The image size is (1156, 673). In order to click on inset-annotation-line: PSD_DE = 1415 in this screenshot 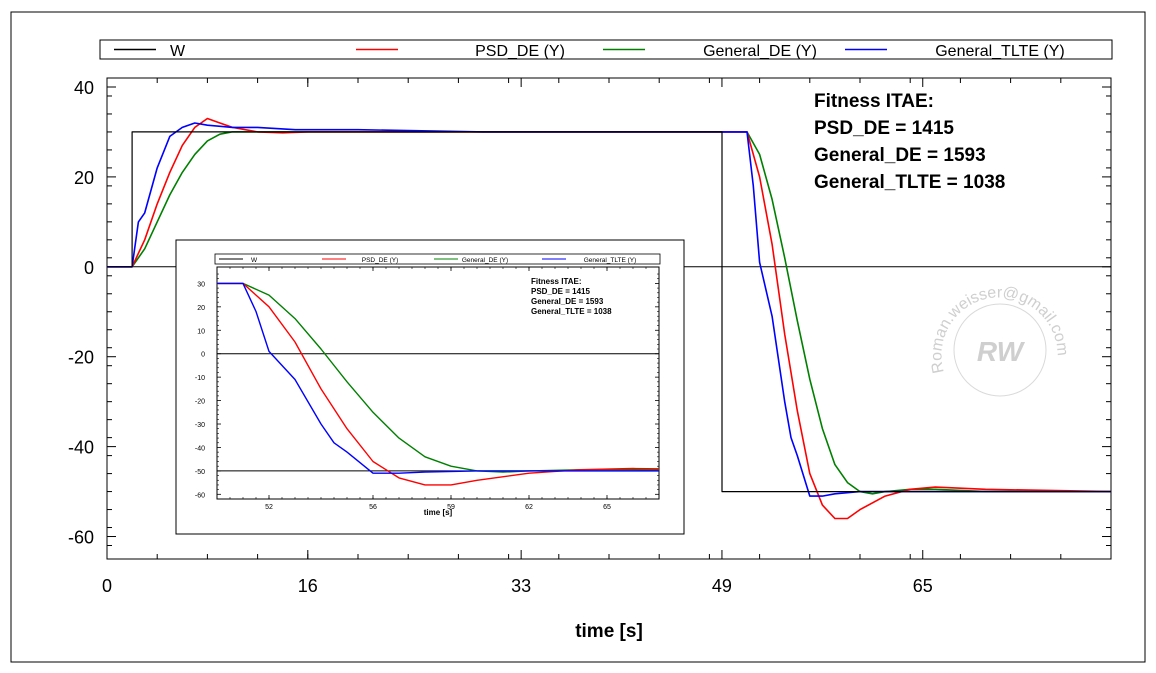, I will do `click(560, 291)`.